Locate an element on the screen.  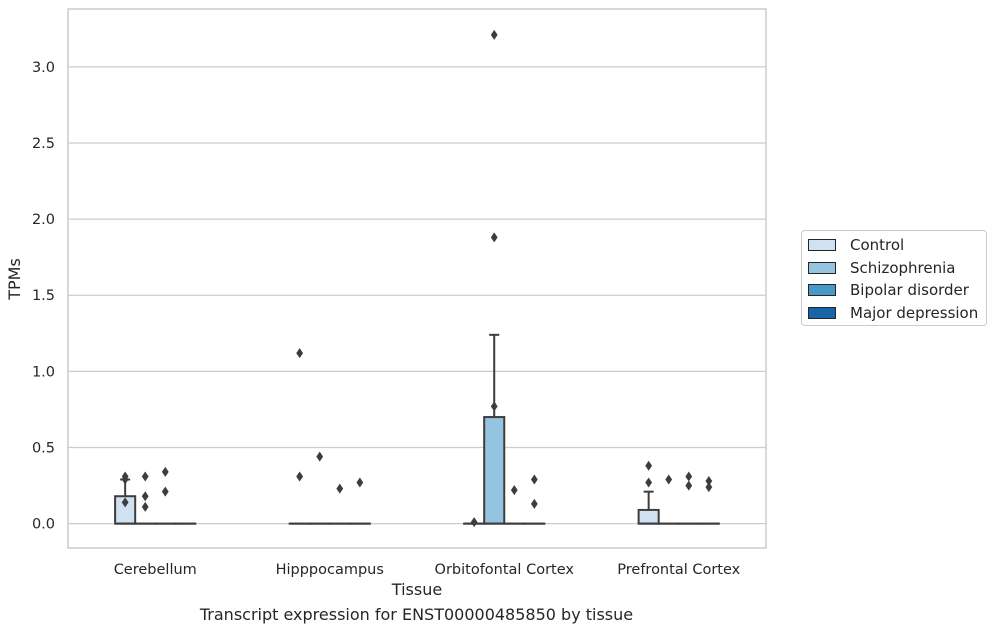
box-control-prefrontal-cortex-rect is located at coordinates (648, 516).